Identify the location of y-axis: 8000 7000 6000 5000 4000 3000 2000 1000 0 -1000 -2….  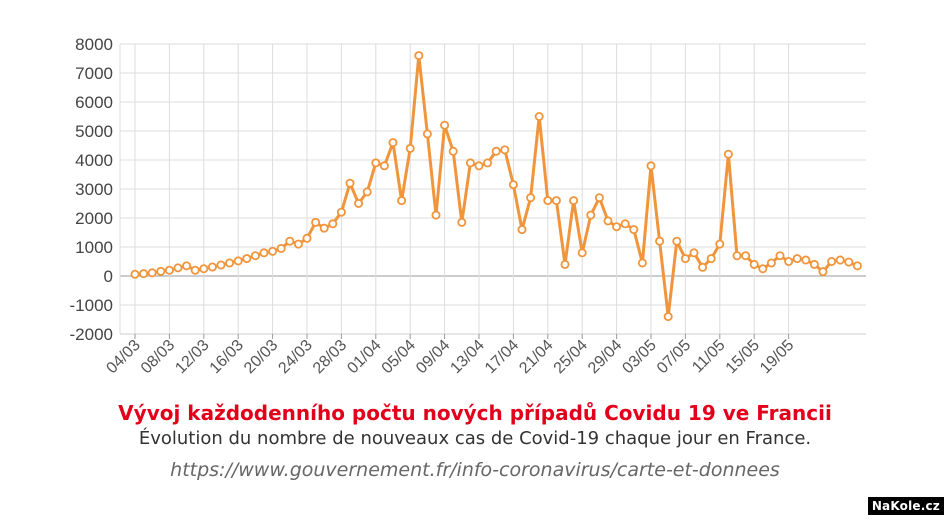
(91, 189).